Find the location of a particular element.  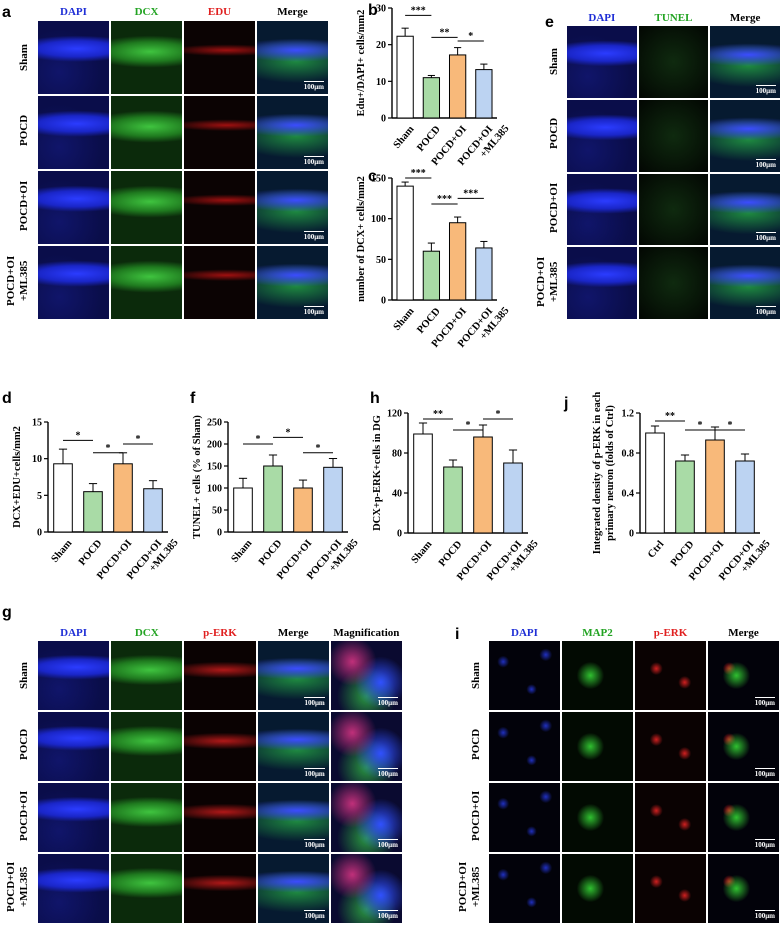

panel-e-image-r3-c3: 100μm is located at coordinates (745, 209).